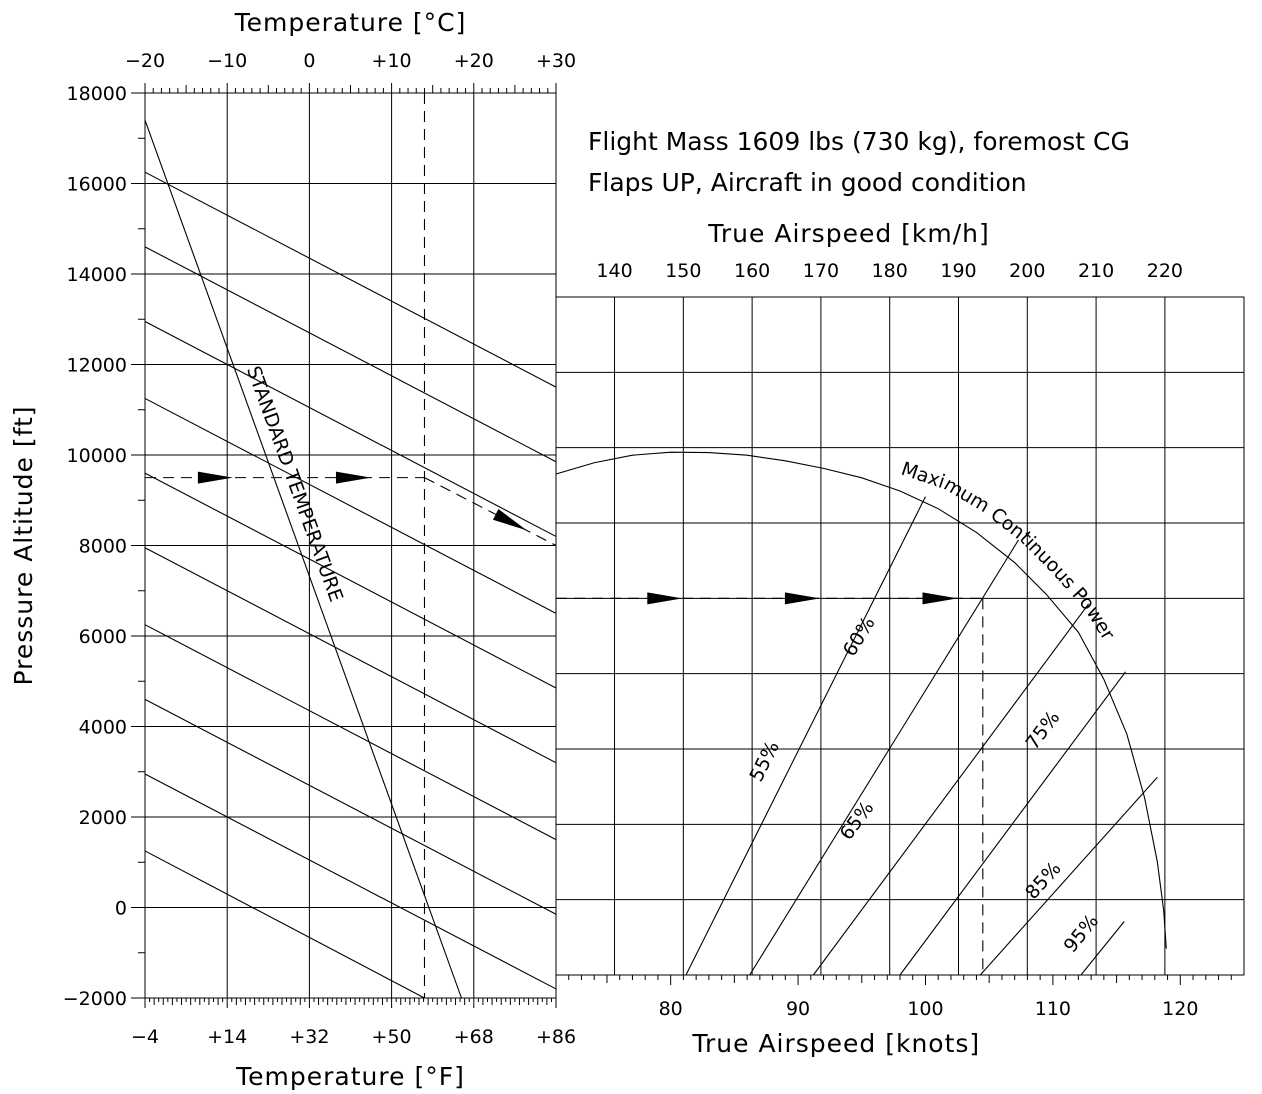 This screenshot has width=1262, height=1094. What do you see at coordinates (614, 271) in the screenshot?
I see `kmh-tick-label: 140` at bounding box center [614, 271].